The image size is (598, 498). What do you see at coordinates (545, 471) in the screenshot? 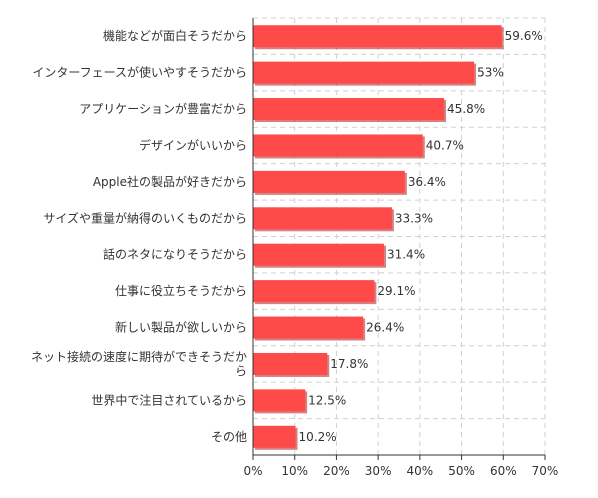
I see `x-tick-label: 70%` at bounding box center [545, 471].